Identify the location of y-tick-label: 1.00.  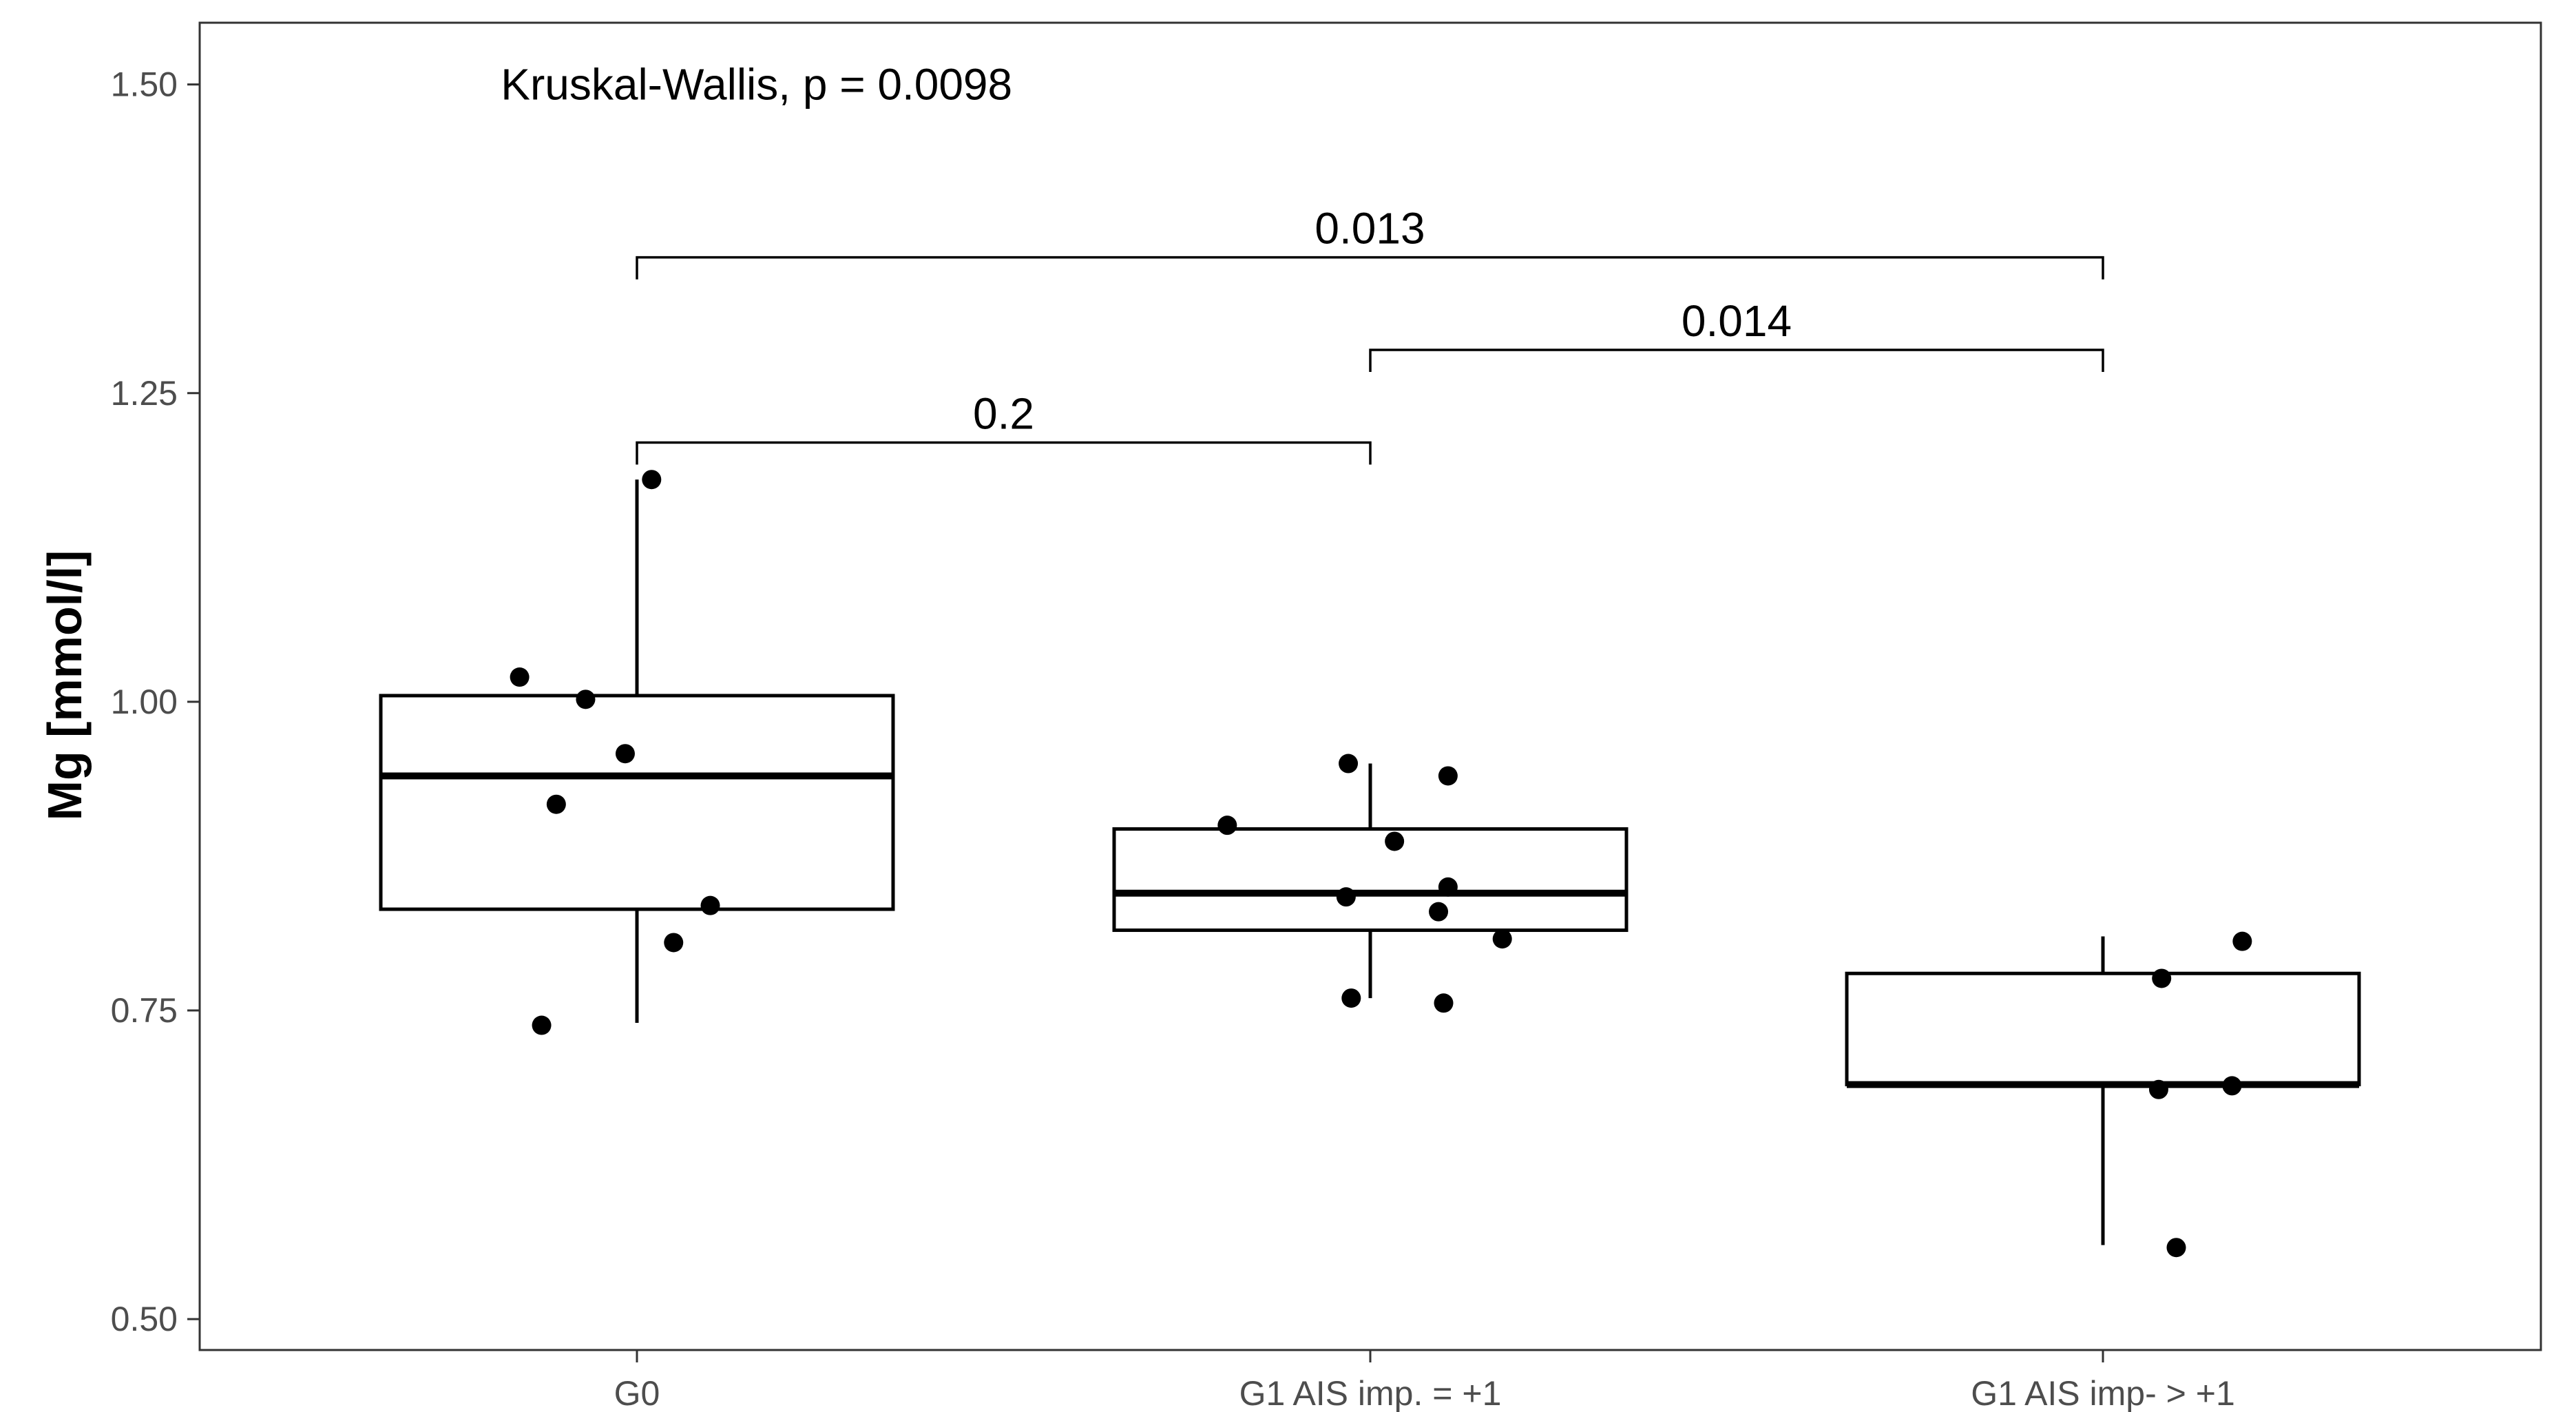
(144, 702).